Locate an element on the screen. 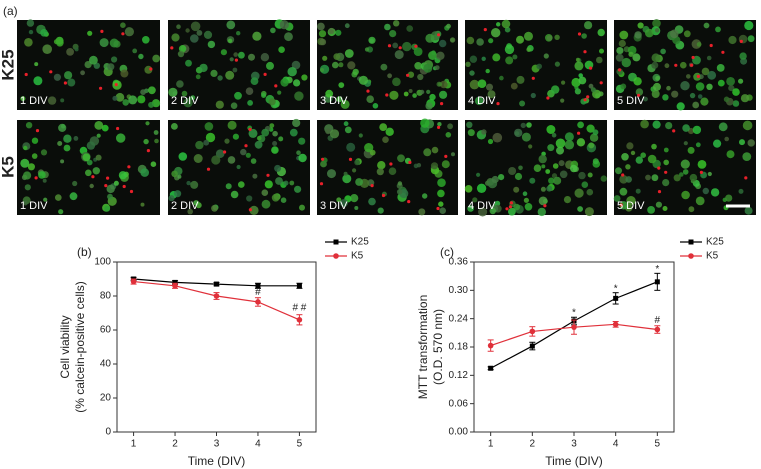  image-label: 2 DIV is located at coordinates (185, 206).